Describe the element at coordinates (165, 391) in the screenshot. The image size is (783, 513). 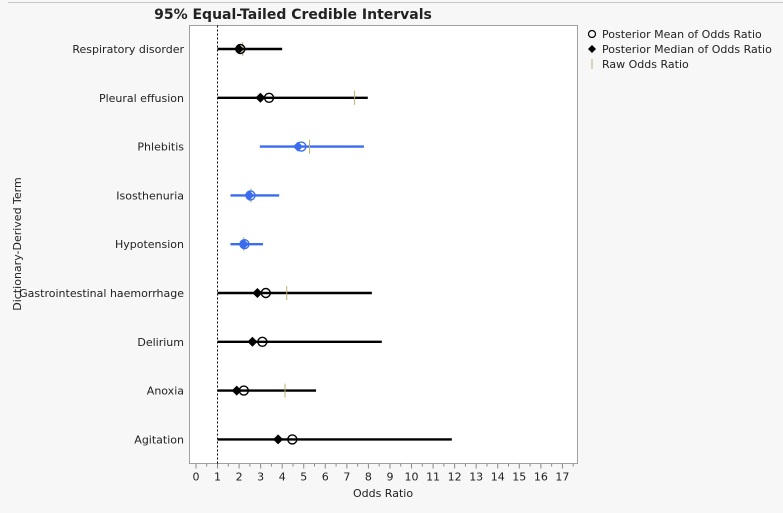
I see `row-label: Anoxia` at that location.